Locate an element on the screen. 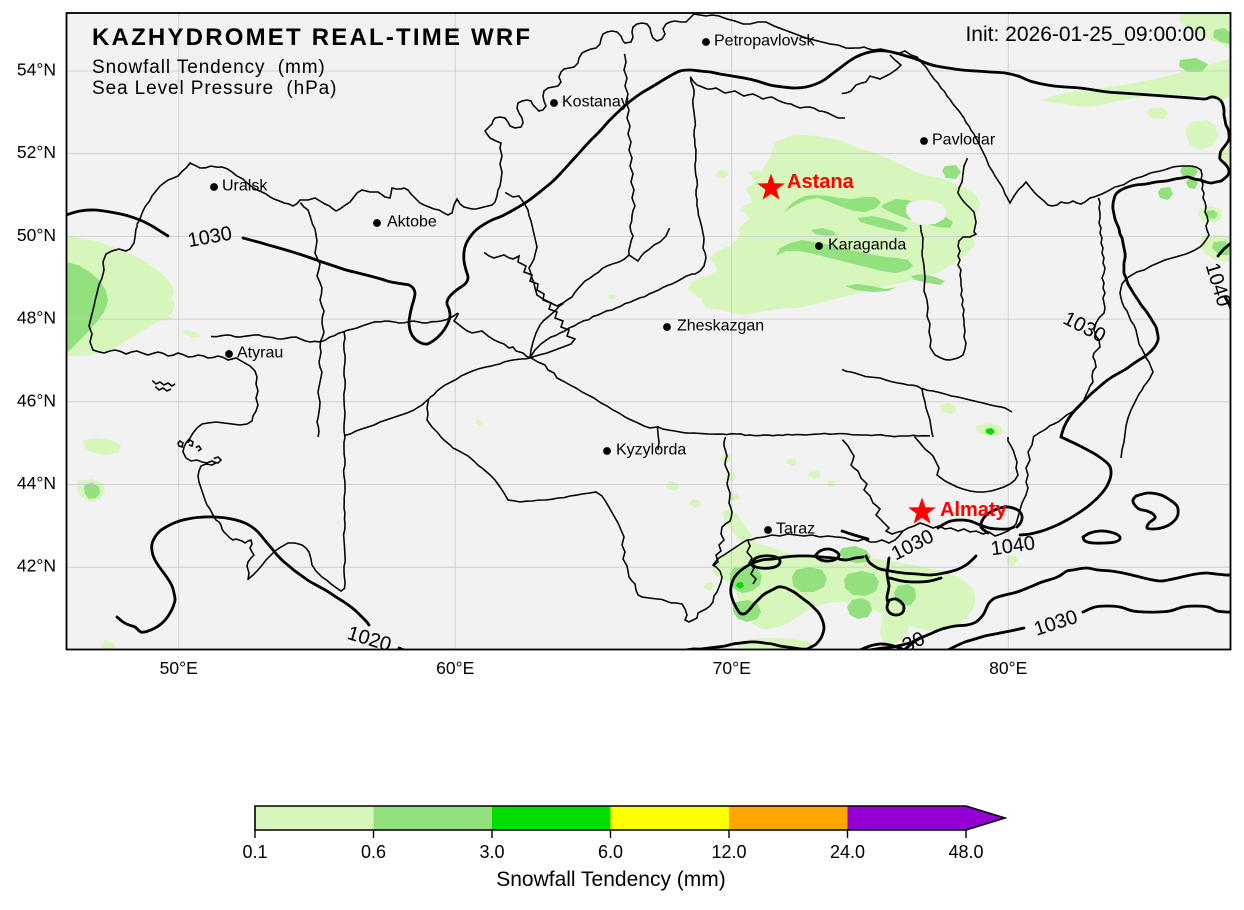 Image resolution: width=1244 pixels, height=910 pixels. svg-text: KAZHYDROMET REAL-TIME WRF is located at coordinates (312, 37).